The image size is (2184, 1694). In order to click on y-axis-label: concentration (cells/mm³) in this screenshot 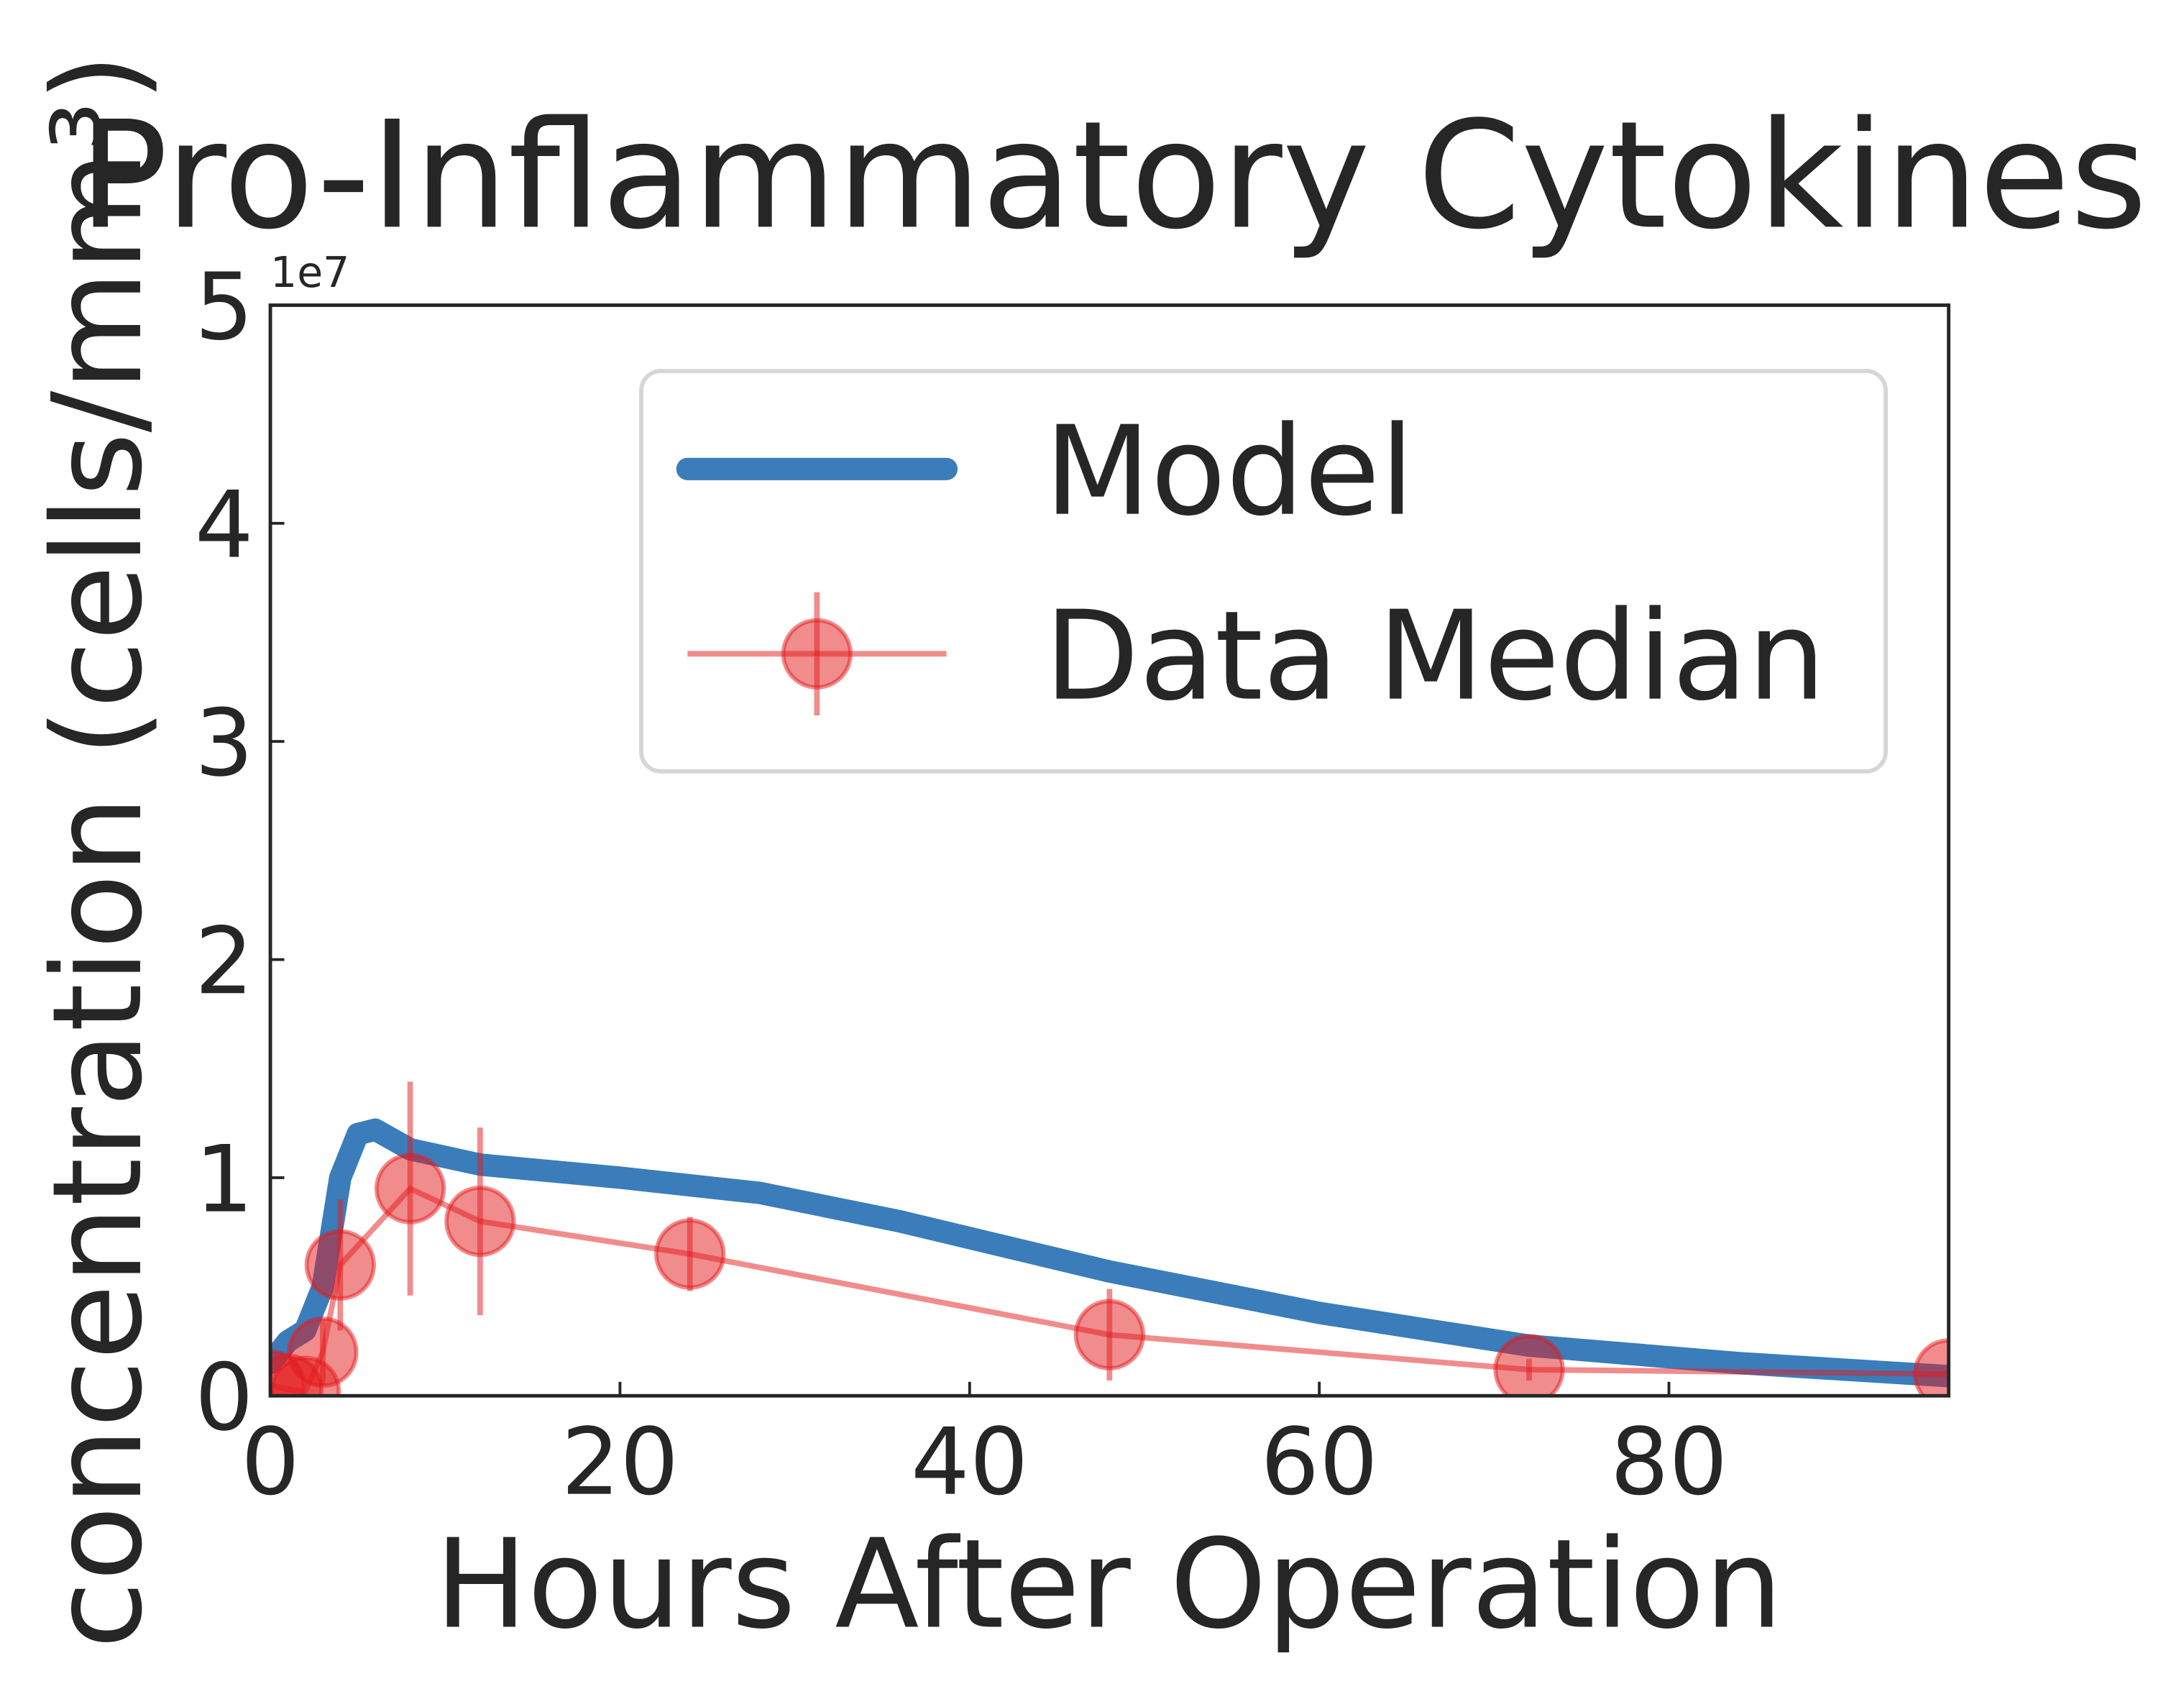, I will do `click(98, 851)`.